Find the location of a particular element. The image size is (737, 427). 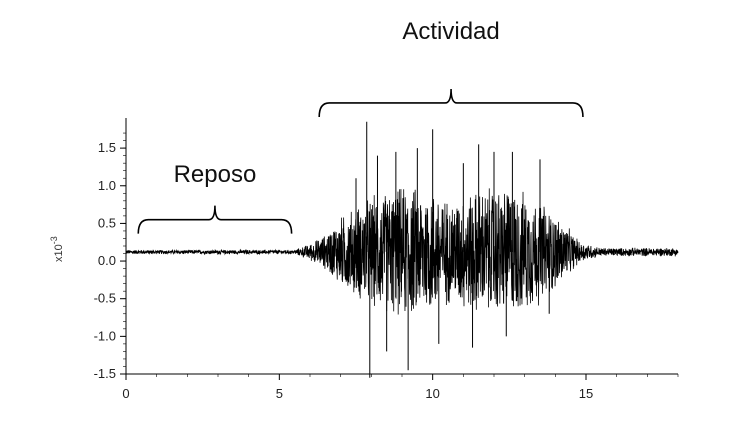

y-tick-label: 1.5 is located at coordinates (107, 147).